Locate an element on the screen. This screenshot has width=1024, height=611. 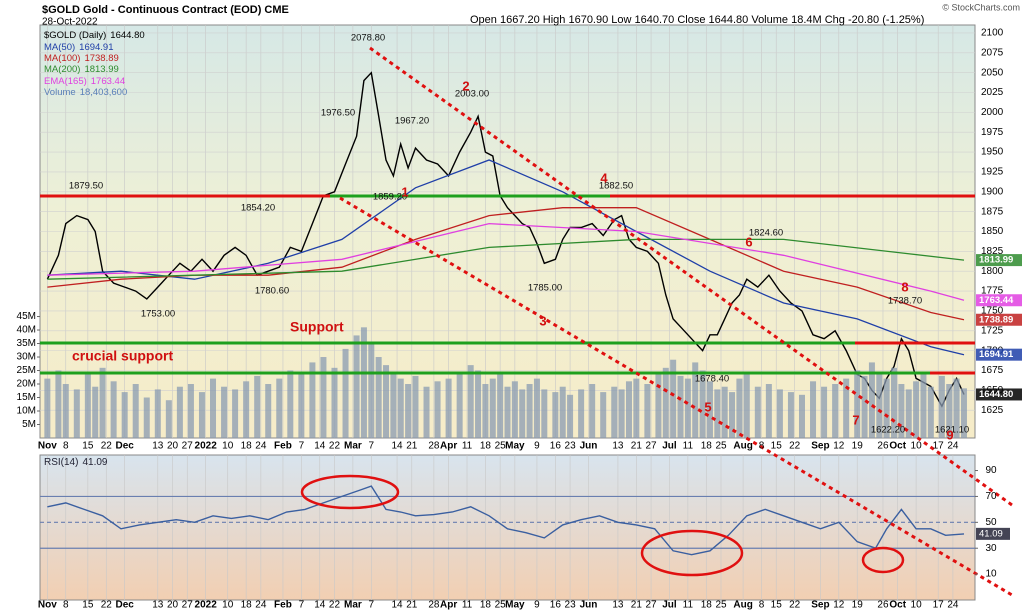
x-tick-label: 10 is located at coordinates (917, 605).